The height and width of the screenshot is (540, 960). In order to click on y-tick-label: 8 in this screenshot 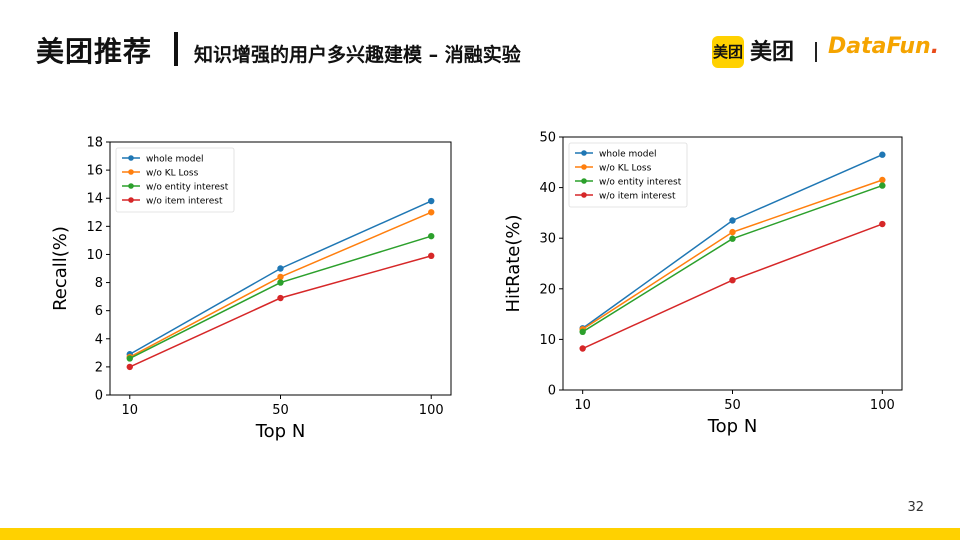, I will do `click(99, 283)`.